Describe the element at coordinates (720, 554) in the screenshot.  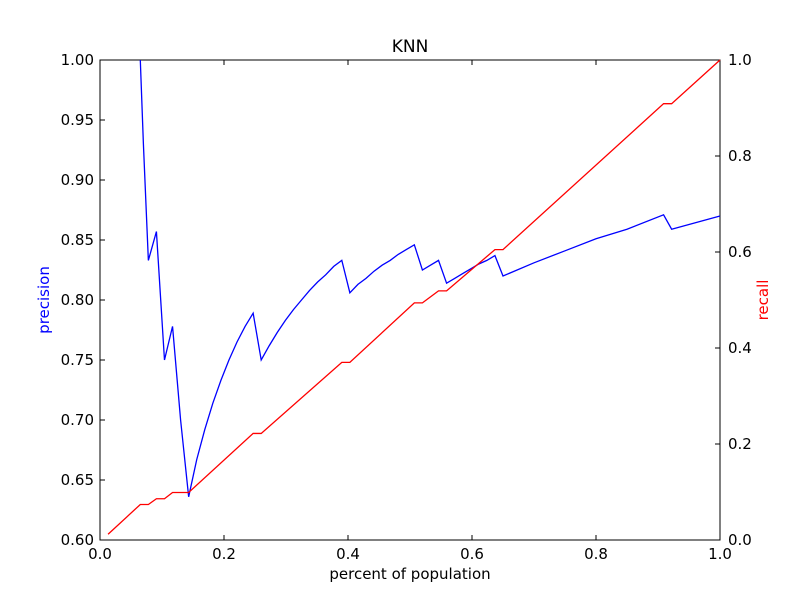
I see `x-tick-label: 1.0` at that location.